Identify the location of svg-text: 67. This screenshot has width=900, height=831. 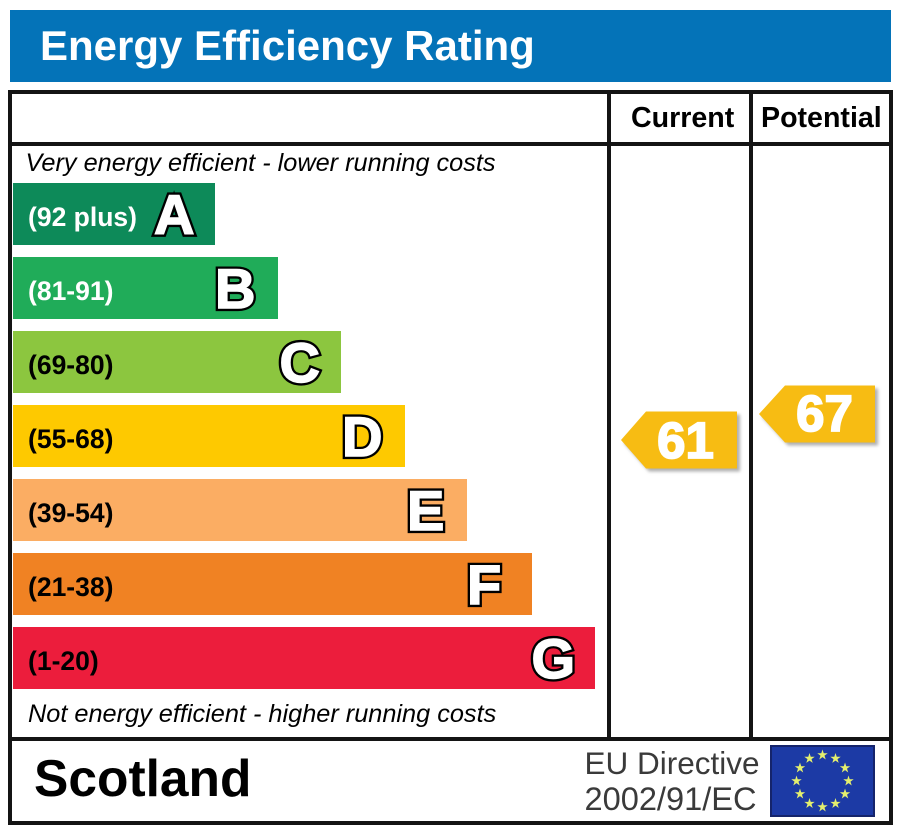
(824, 413).